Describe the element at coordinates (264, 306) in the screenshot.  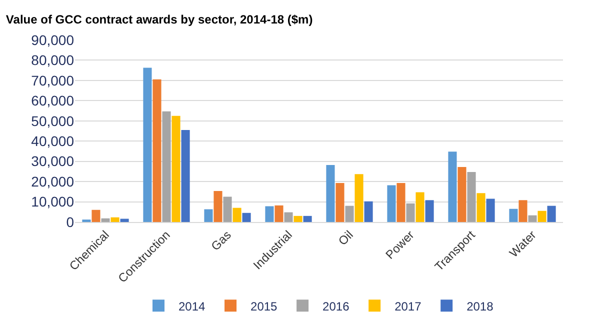
I see `legend-label: 2015` at that location.